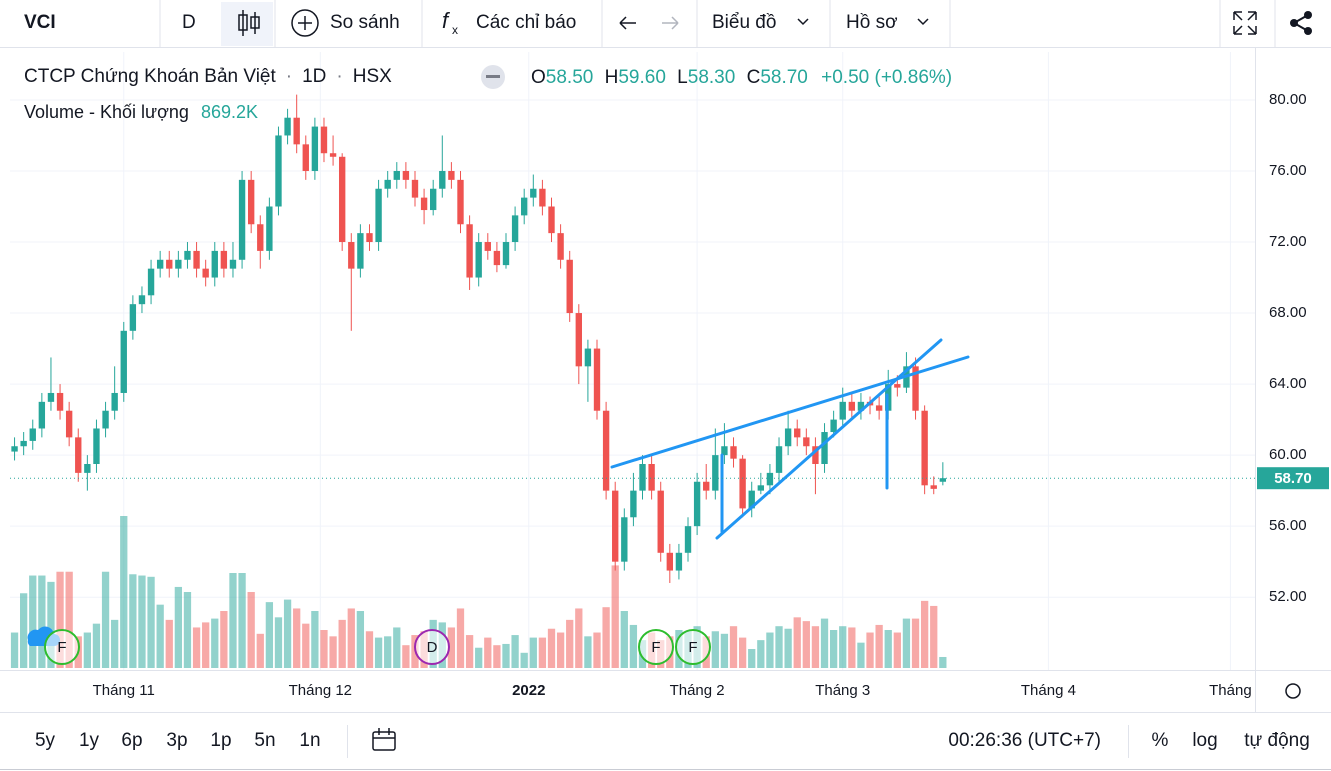 The image size is (1331, 771). What do you see at coordinates (89, 740) in the screenshot?
I see `range-button: 1y` at bounding box center [89, 740].